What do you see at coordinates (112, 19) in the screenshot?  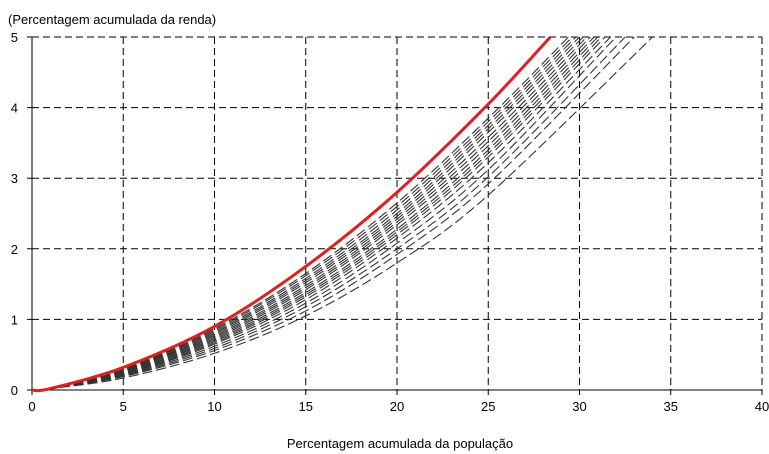 I see `y-axis-label: (Percentagem acumulada da renda)` at bounding box center [112, 19].